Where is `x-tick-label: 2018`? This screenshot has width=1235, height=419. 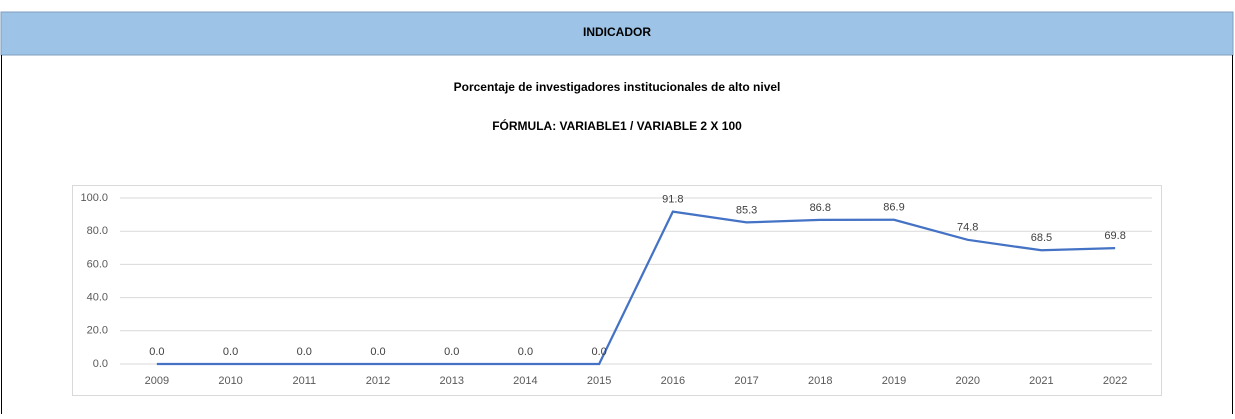 x-tick-label: 2018 is located at coordinates (820, 381).